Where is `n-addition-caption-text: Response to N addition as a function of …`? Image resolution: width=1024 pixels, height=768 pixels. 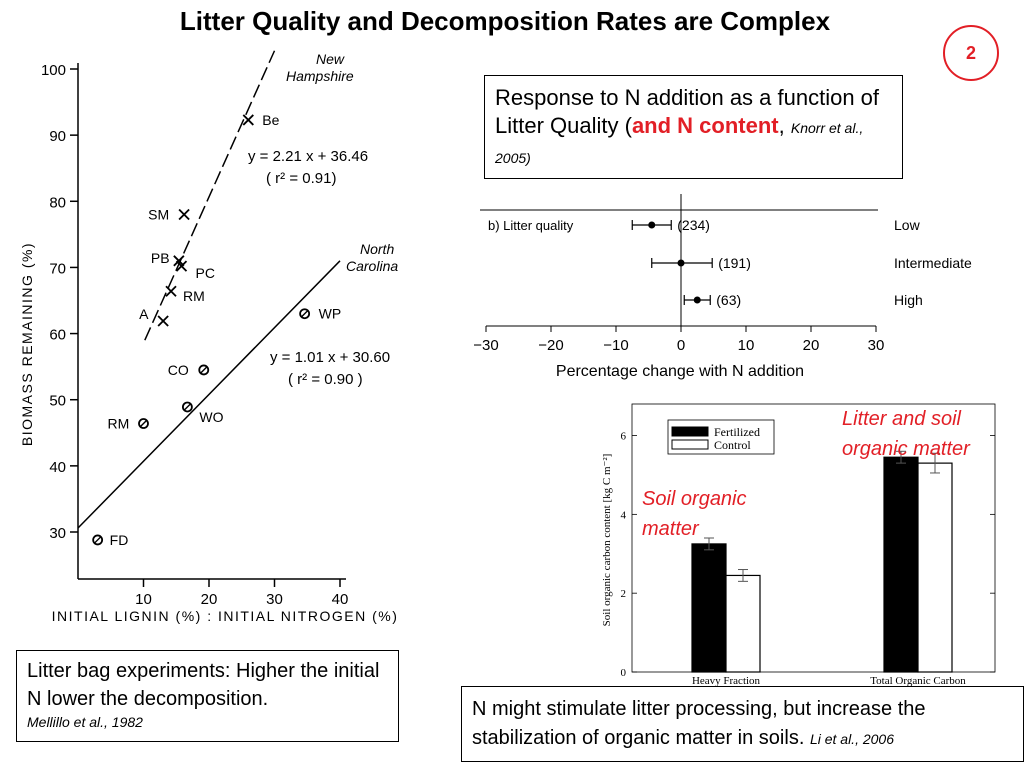
n-addition-caption-text: Response to N addition as a function of … is located at coordinates (687, 111).